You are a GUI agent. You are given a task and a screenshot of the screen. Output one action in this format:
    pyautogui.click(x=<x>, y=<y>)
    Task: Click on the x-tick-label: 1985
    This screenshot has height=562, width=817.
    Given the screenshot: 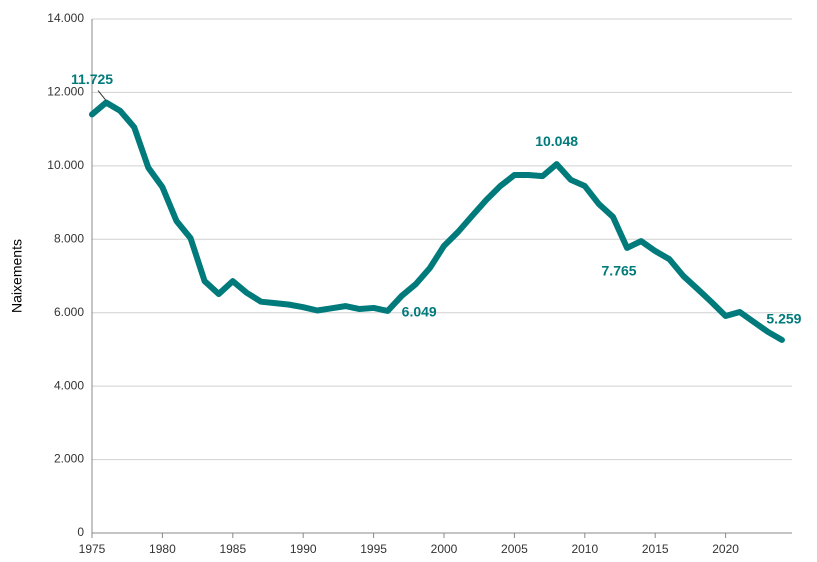 What is the action you would take?
    pyautogui.click(x=232, y=549)
    